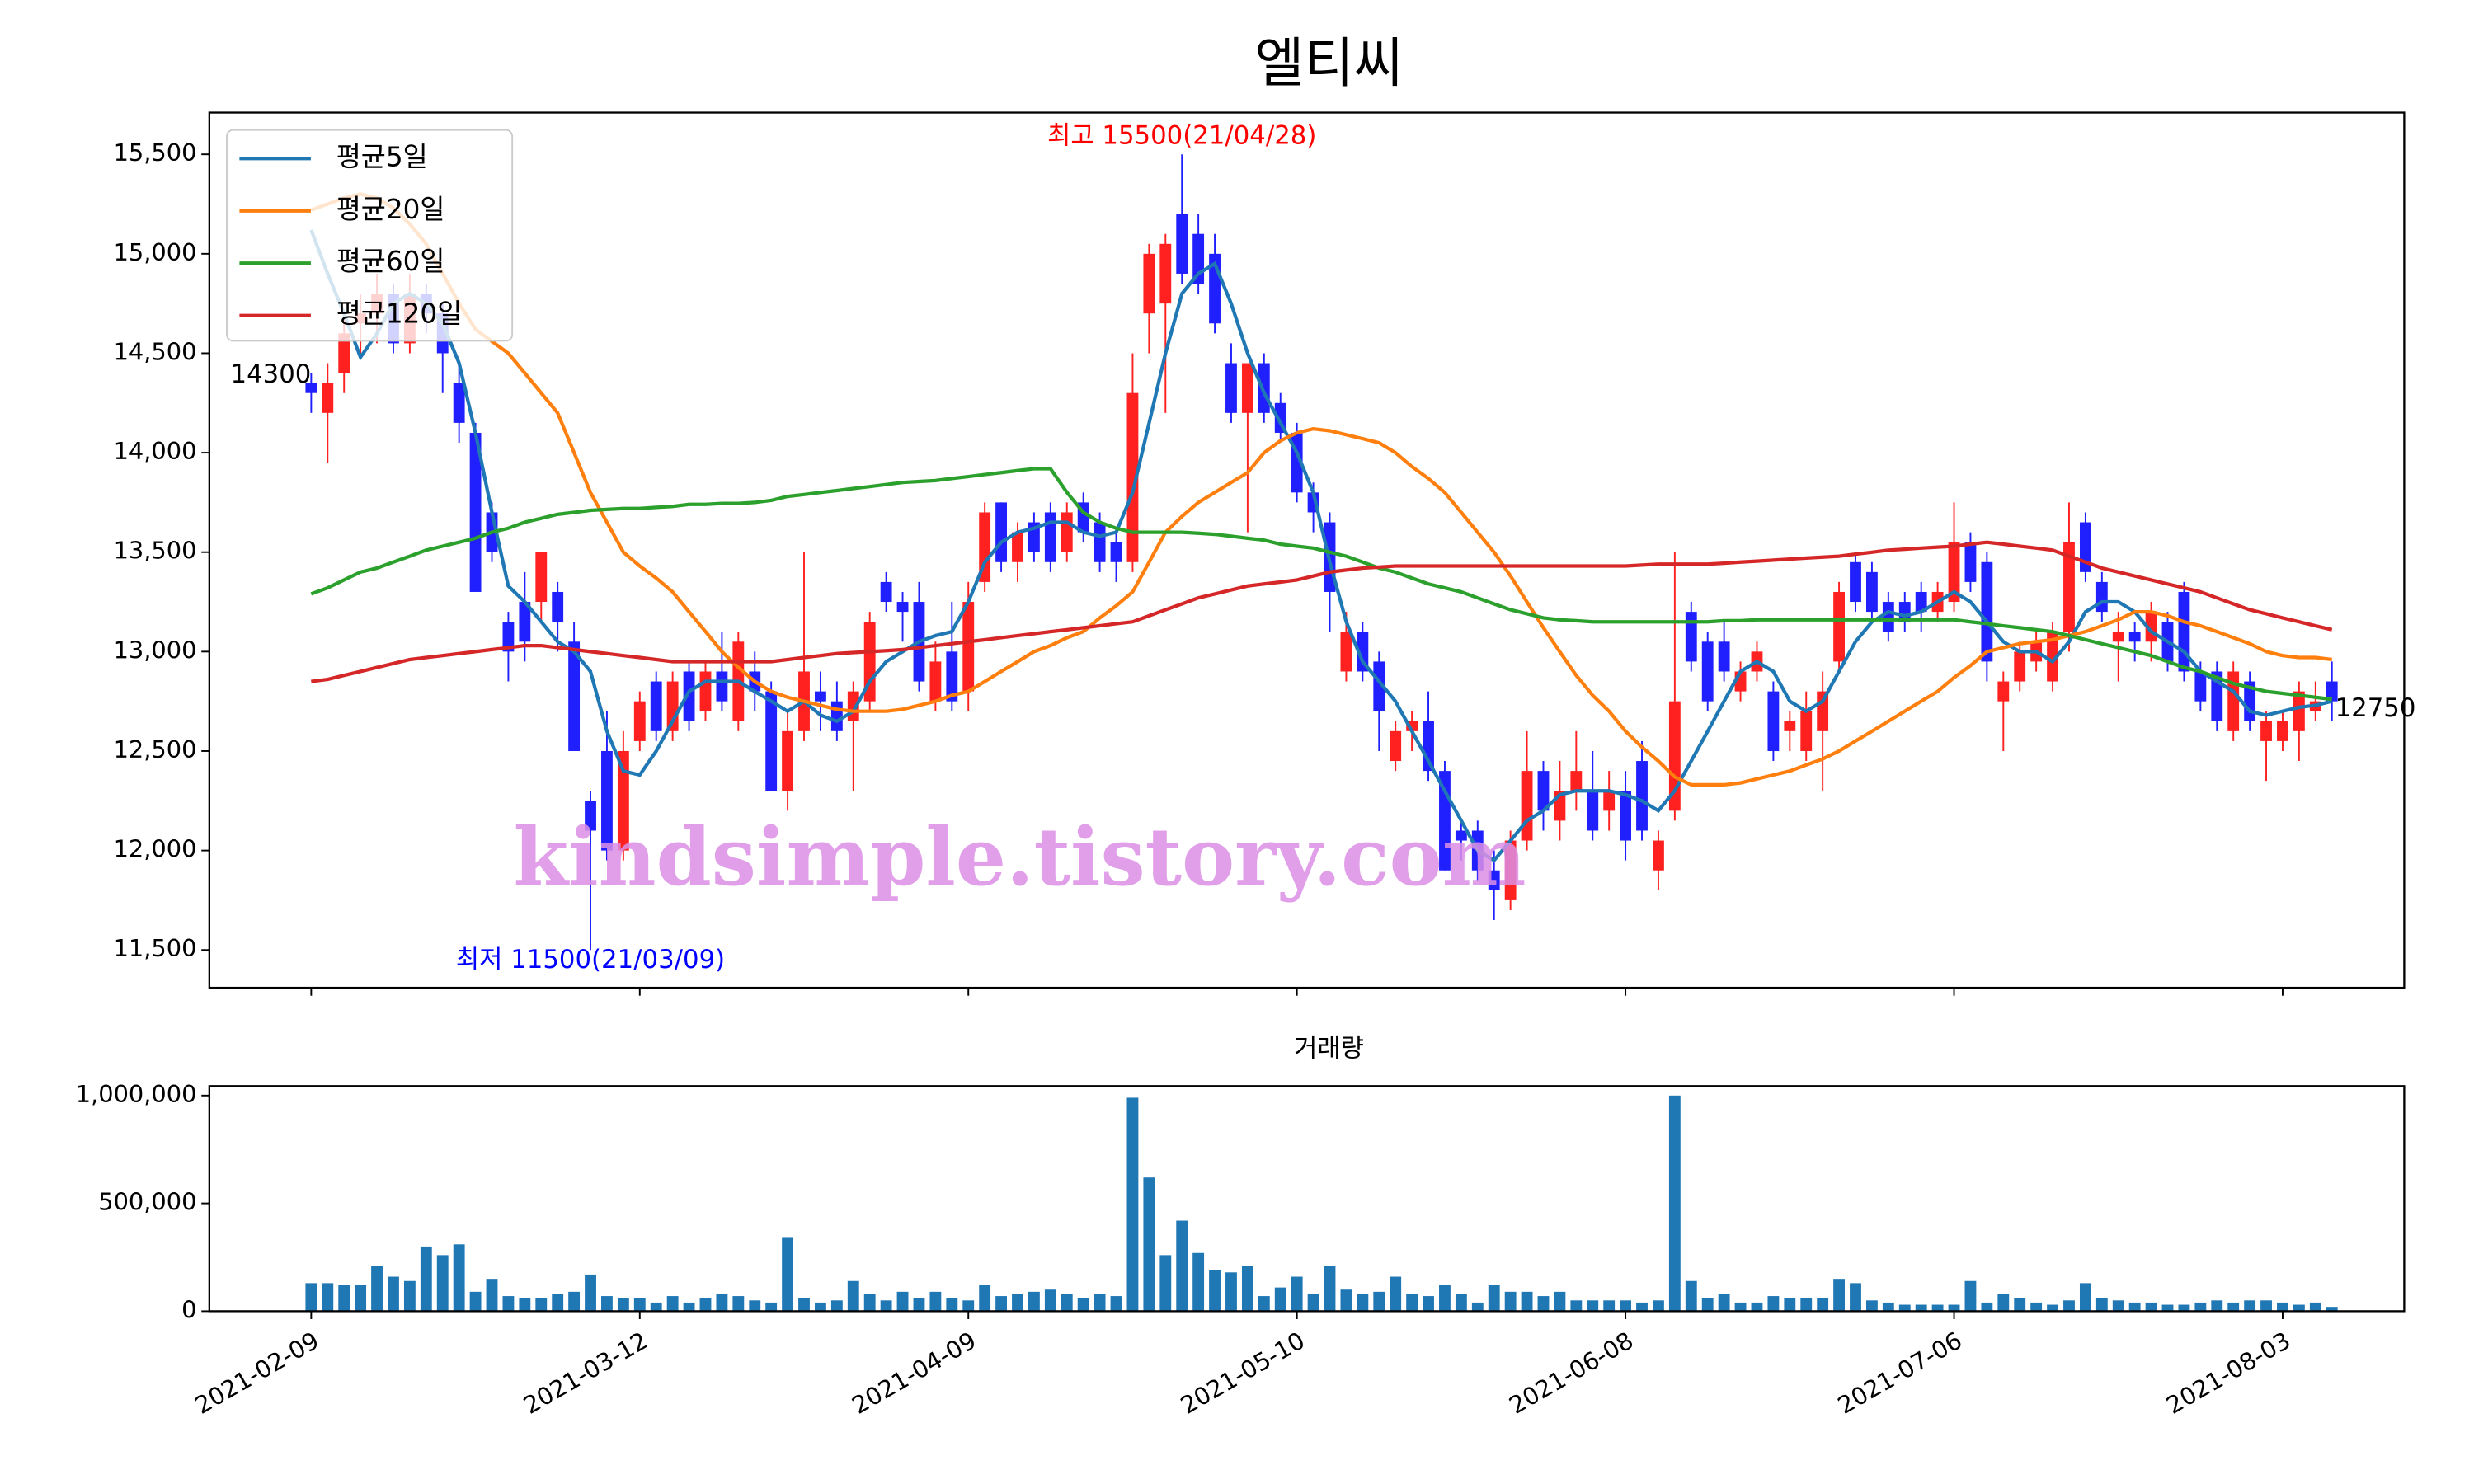 Image resolution: width=2474 pixels, height=1484 pixels. I want to click on x-tick-label: 2021-06-08, so click(1571, 1373).